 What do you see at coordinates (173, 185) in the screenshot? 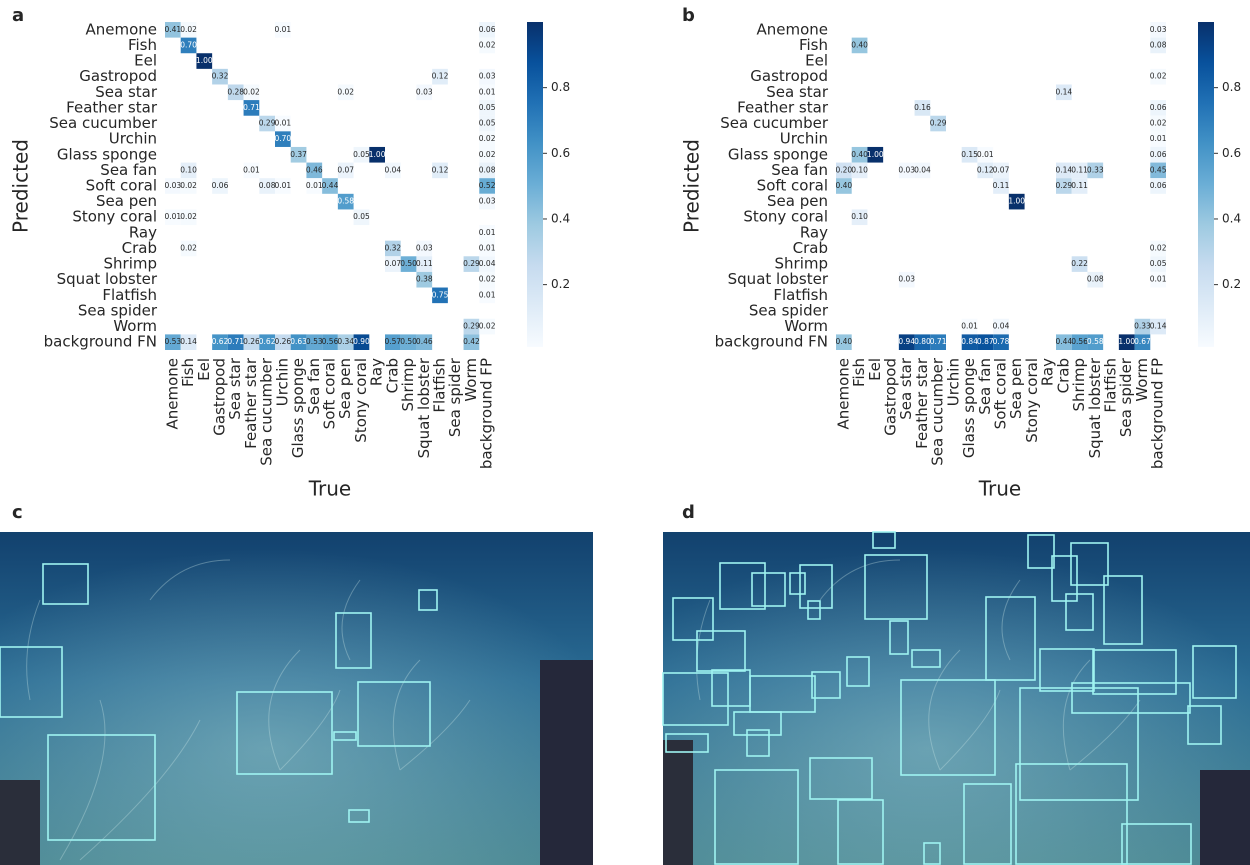
I see `cell-label: 0.03` at bounding box center [173, 185].